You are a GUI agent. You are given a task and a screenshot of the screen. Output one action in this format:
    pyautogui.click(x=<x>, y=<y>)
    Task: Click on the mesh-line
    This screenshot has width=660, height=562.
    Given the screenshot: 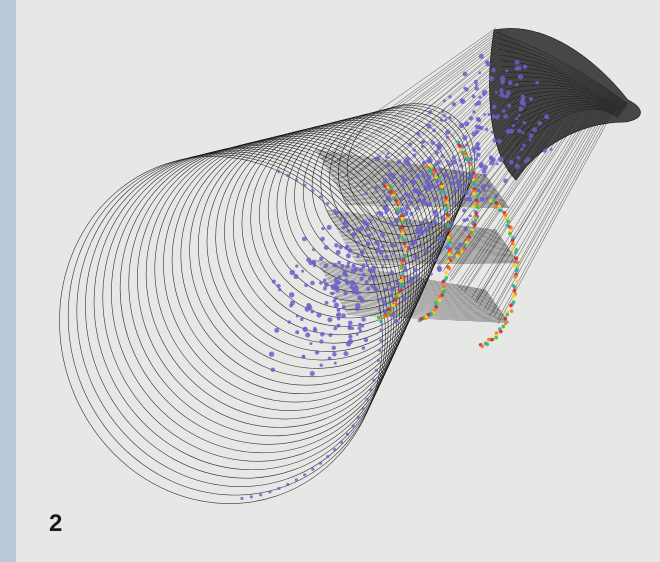 What is the action you would take?
    pyautogui.click(x=428, y=108)
    